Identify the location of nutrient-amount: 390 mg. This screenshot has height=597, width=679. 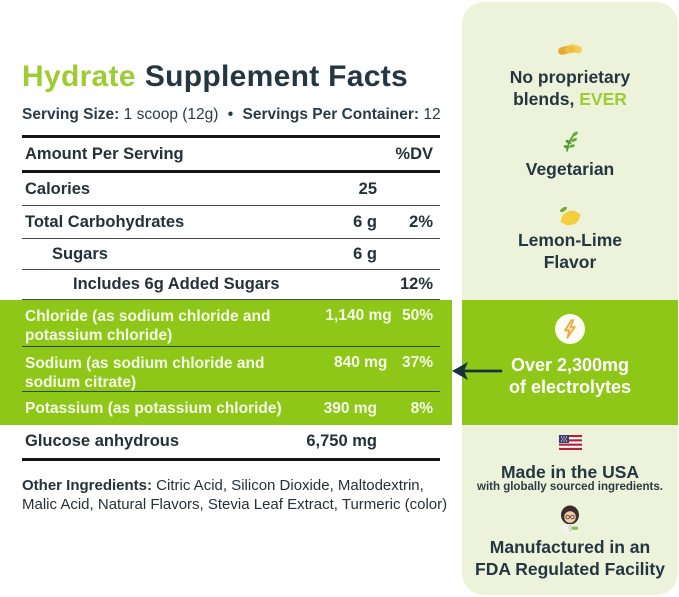
(350, 408).